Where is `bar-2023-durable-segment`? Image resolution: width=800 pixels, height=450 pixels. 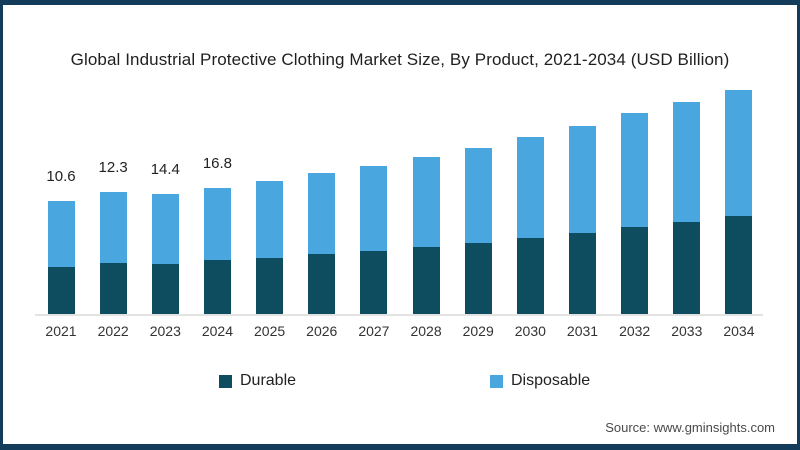
bar-2023-durable-segment is located at coordinates (165, 289).